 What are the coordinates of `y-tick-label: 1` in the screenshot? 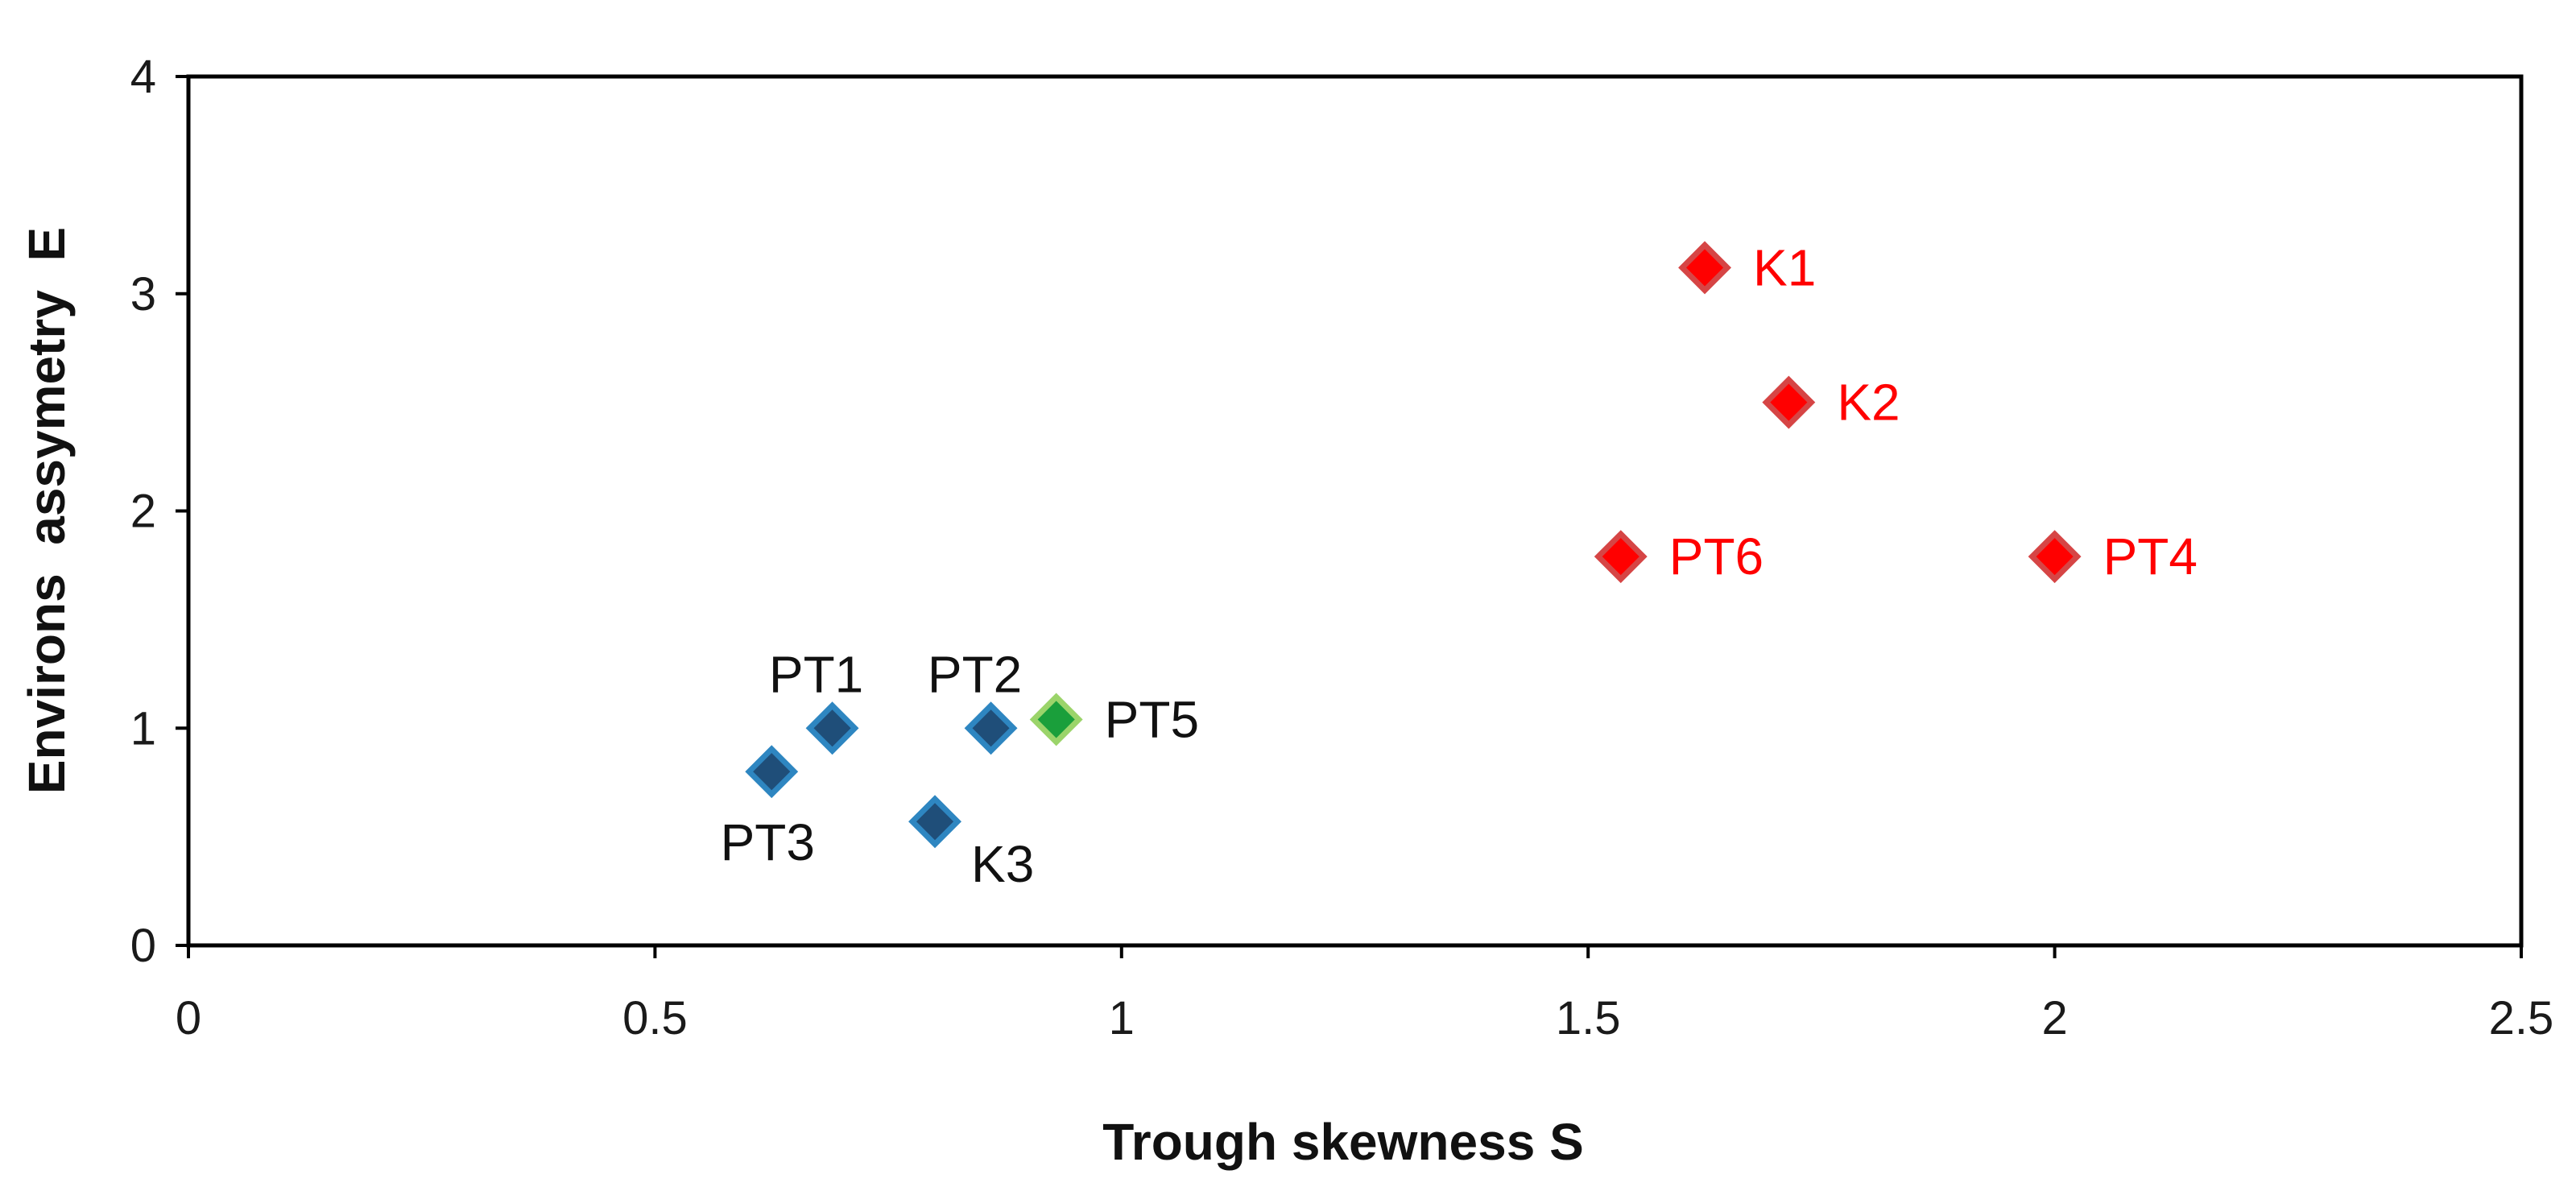 It's located at (143, 728).